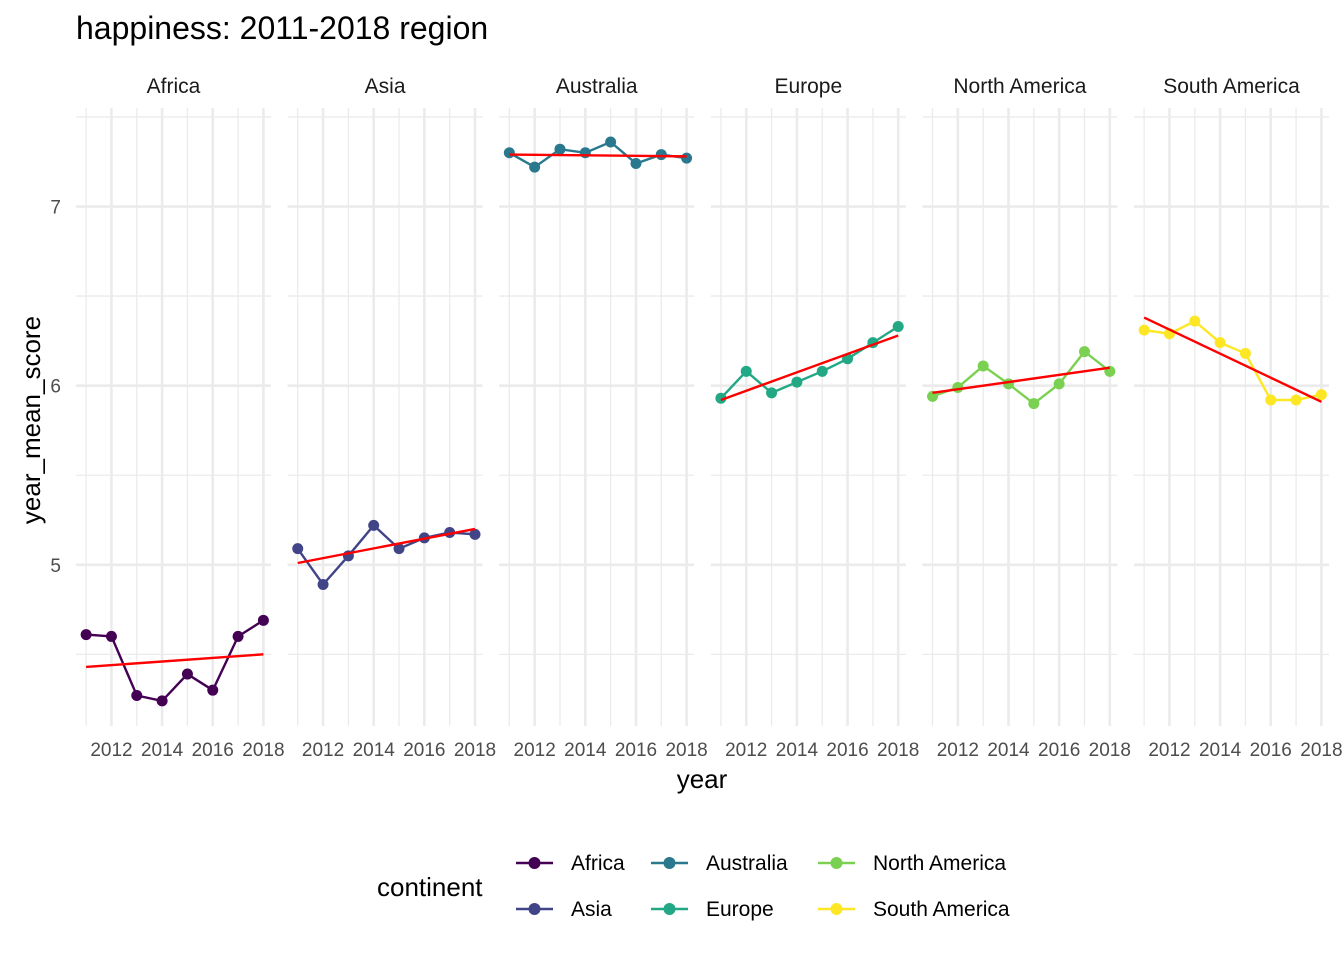 Image resolution: width=1344 pixels, height=960 pixels. I want to click on panel-europe: Europe 2012 2014 2016 2018, so click(814, 418).